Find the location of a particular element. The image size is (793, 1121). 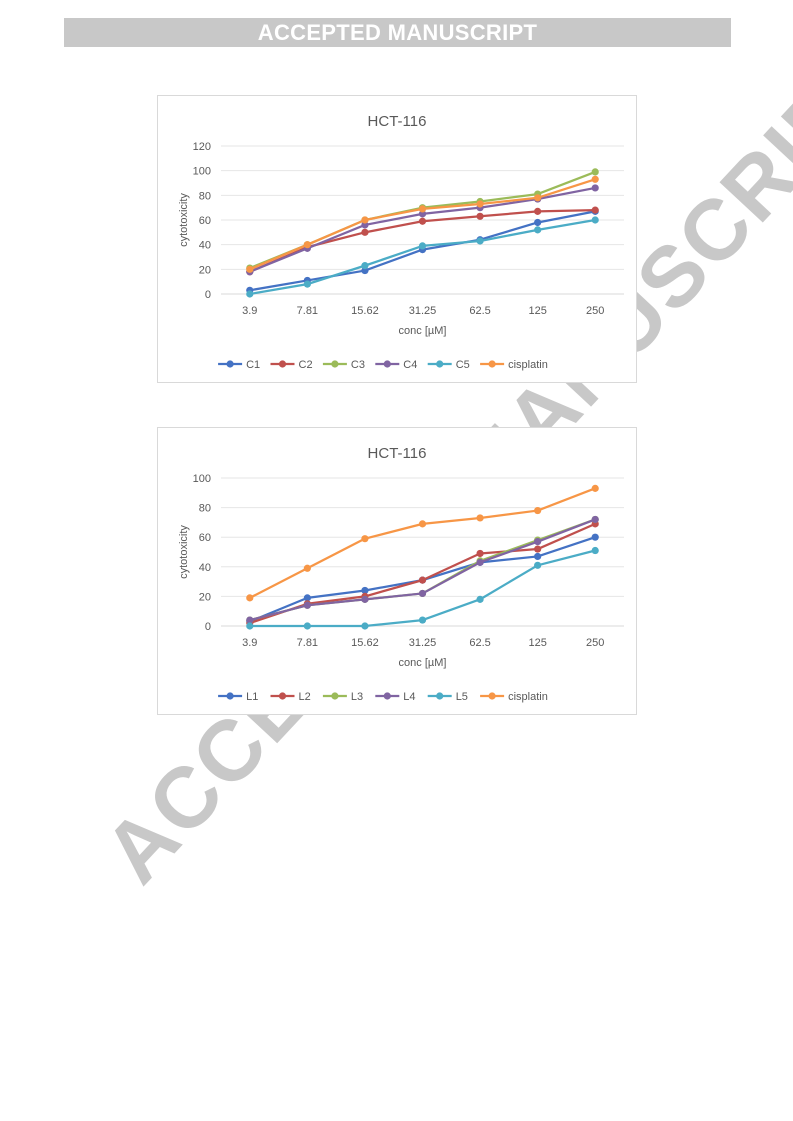

legend-item: L3 is located at coordinates (342, 697).